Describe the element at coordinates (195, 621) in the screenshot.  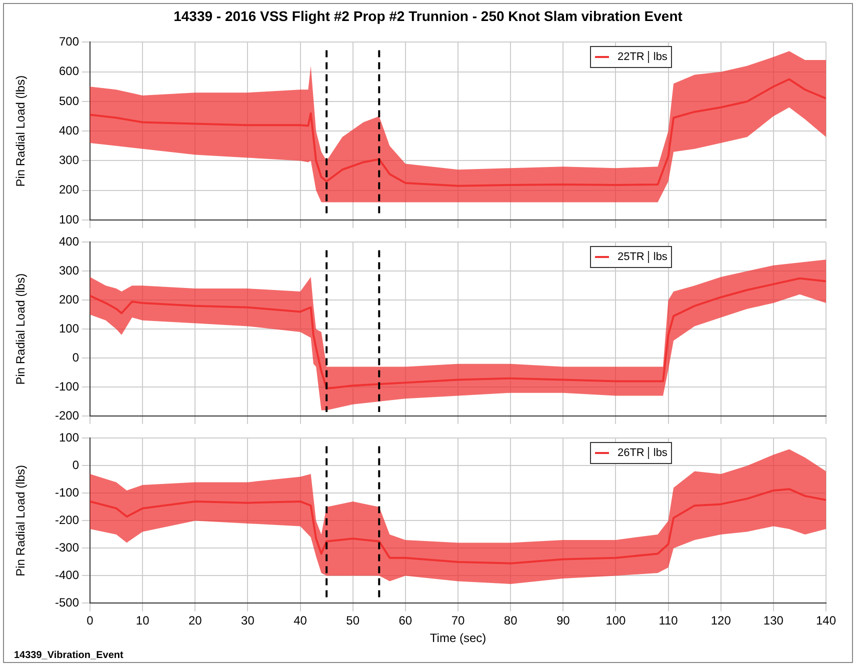
I see `x-tick-label: 20` at that location.